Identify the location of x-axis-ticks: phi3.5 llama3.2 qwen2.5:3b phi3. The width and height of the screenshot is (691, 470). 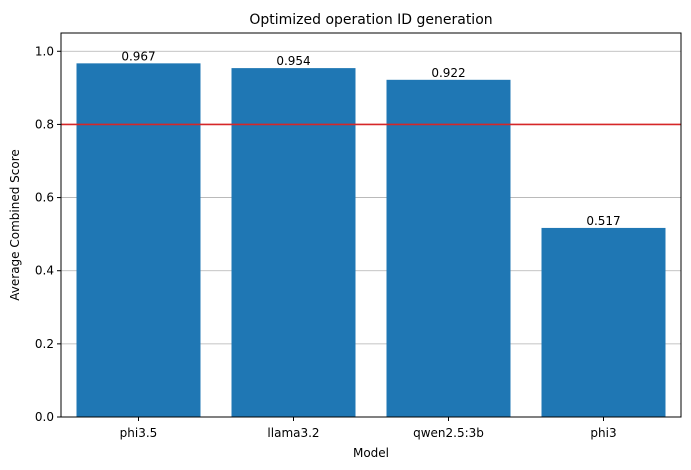
(368, 428).